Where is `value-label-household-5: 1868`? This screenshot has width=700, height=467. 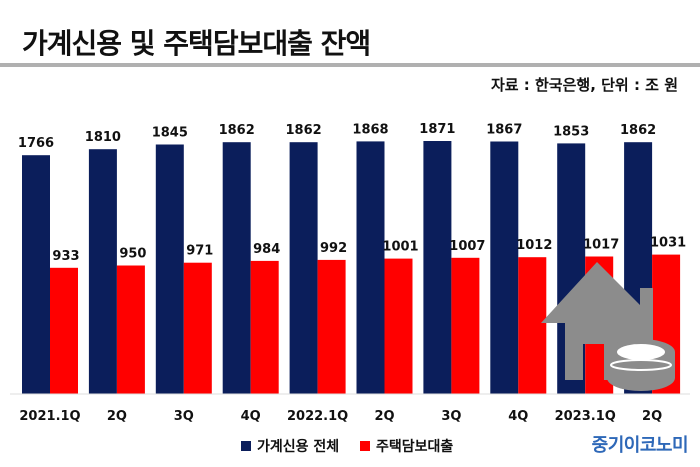 value-label-household-5: 1868 is located at coordinates (370, 129).